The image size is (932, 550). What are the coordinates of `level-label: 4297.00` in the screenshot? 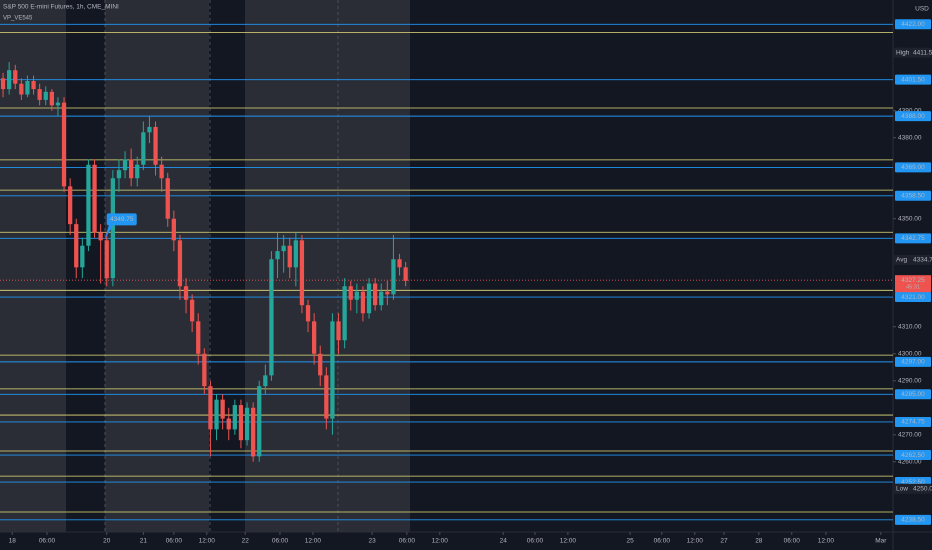 It's located at (913, 362).